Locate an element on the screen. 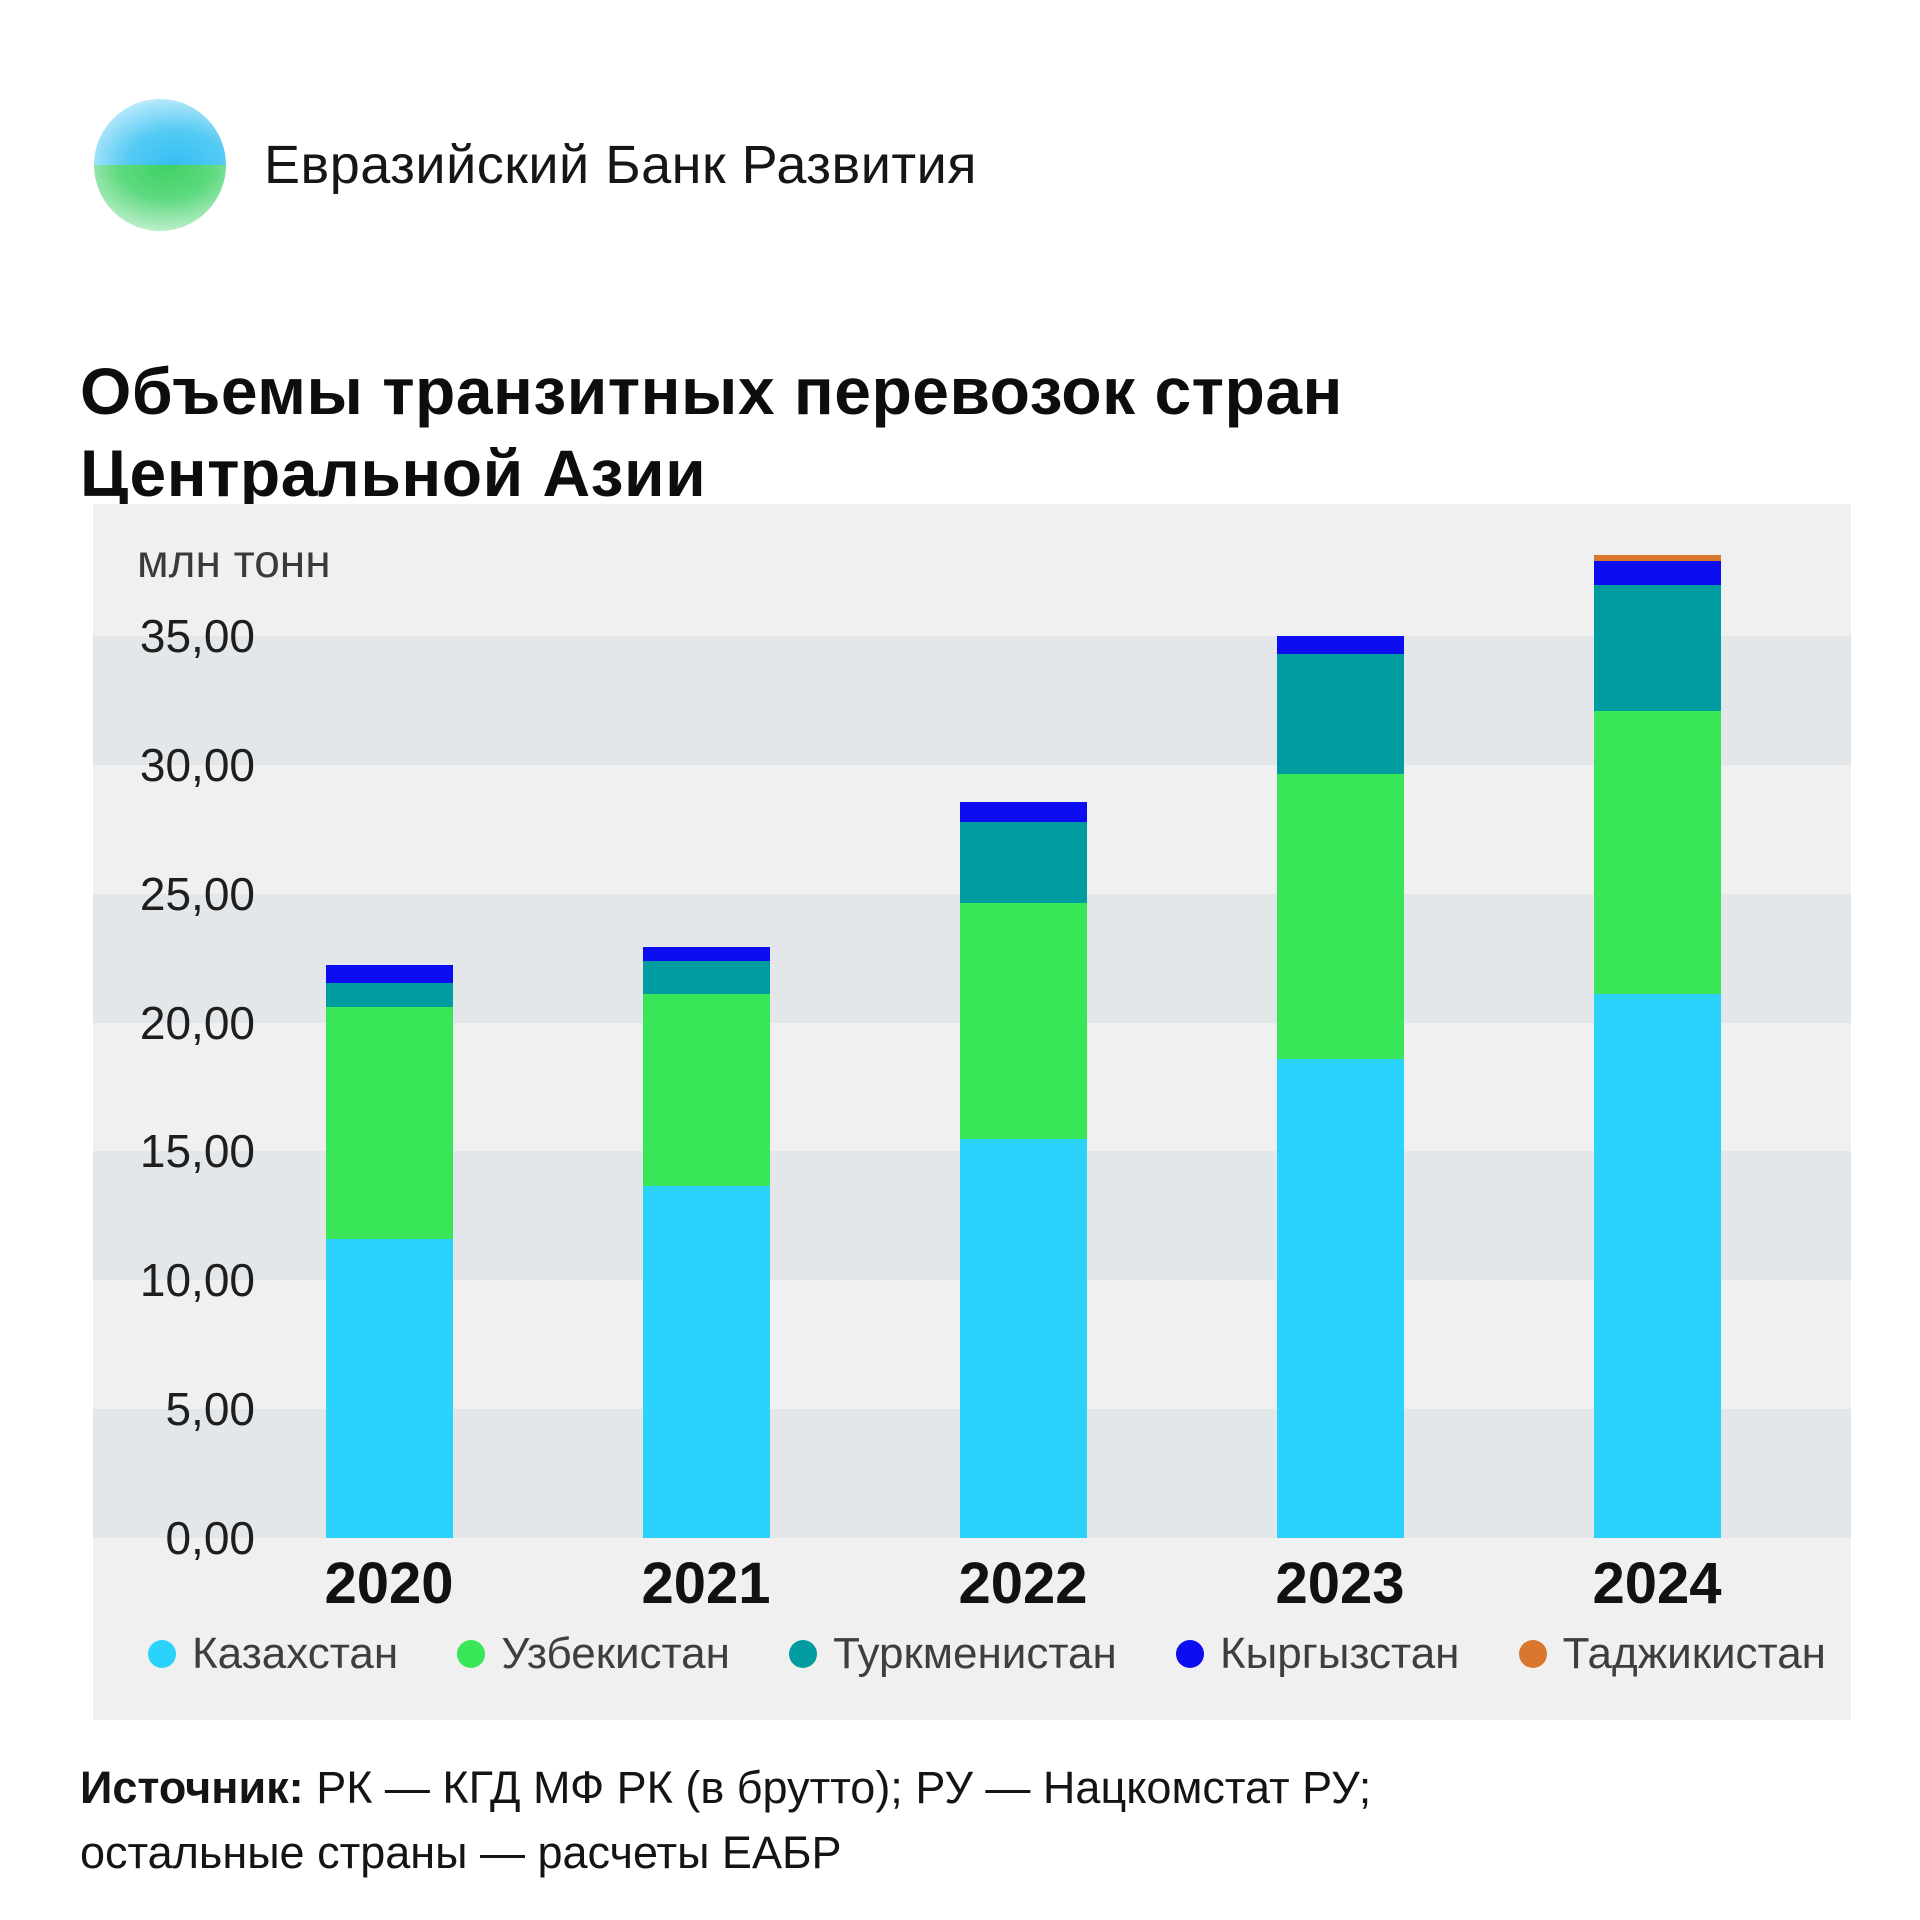  x-tick-label-2024: 2024 is located at coordinates (1657, 1583).